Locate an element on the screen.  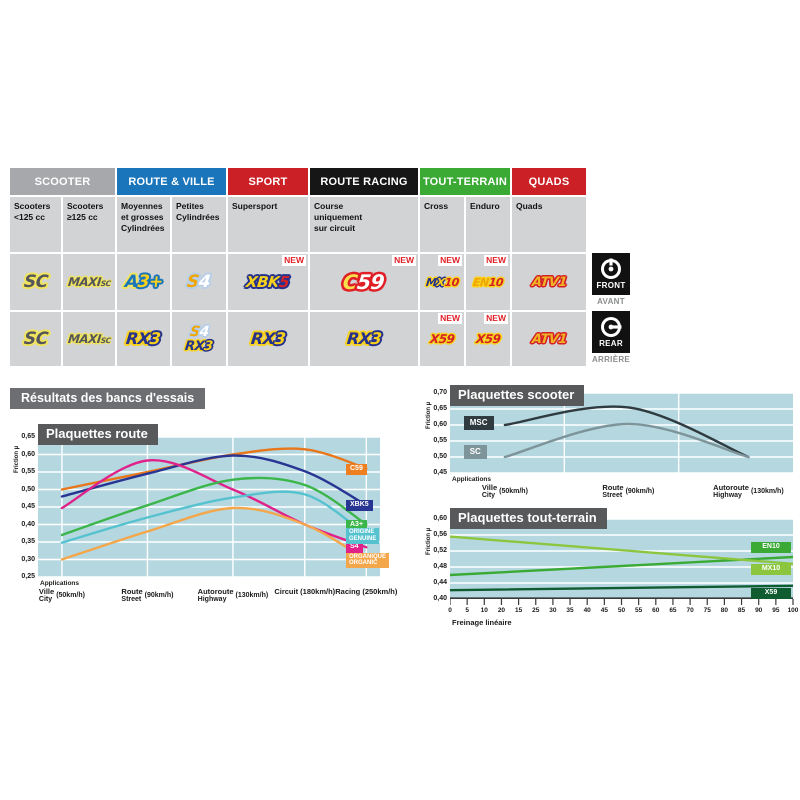
chart-title: Plaquettes scooter is located at coordinates (517, 395).